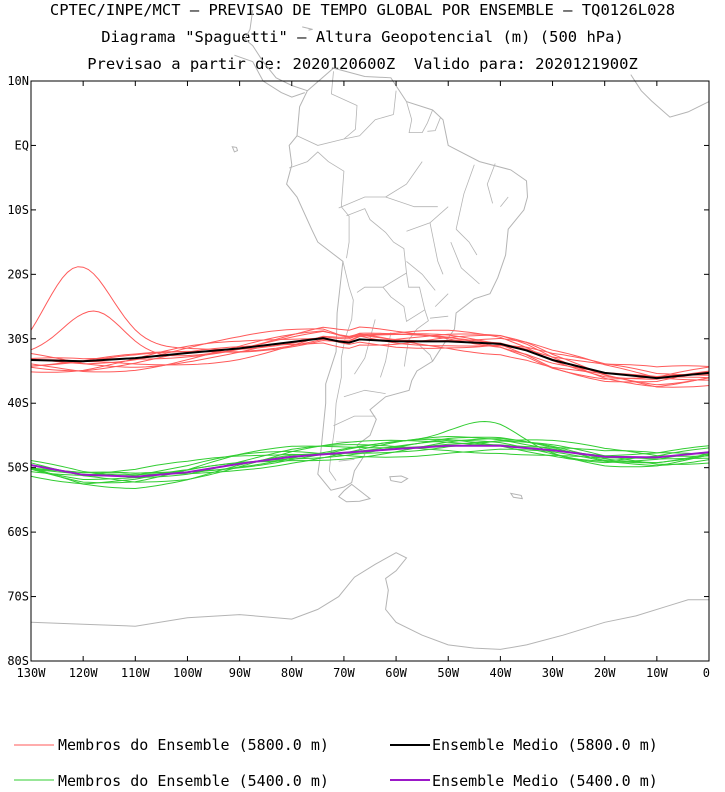  I want to click on legend-label-black-mean: Ensemble Medio (5800.0 m), so click(545, 745).